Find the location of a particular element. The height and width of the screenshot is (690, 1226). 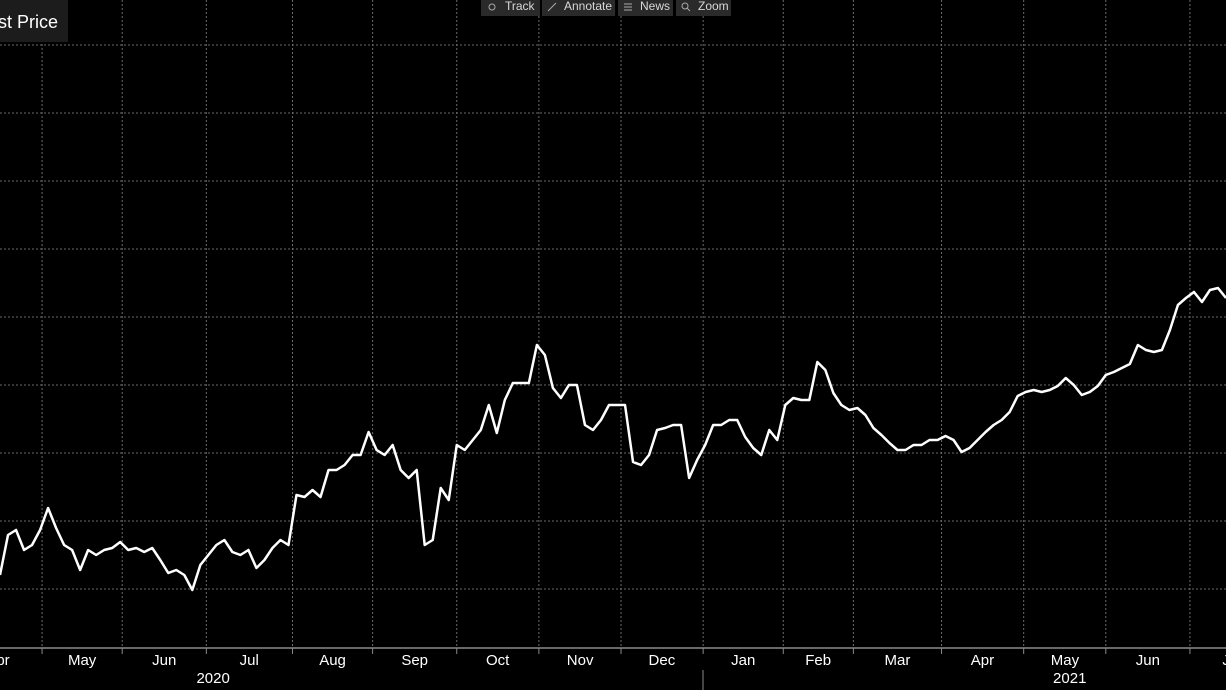

year-label: 2021 is located at coordinates (1069, 678).